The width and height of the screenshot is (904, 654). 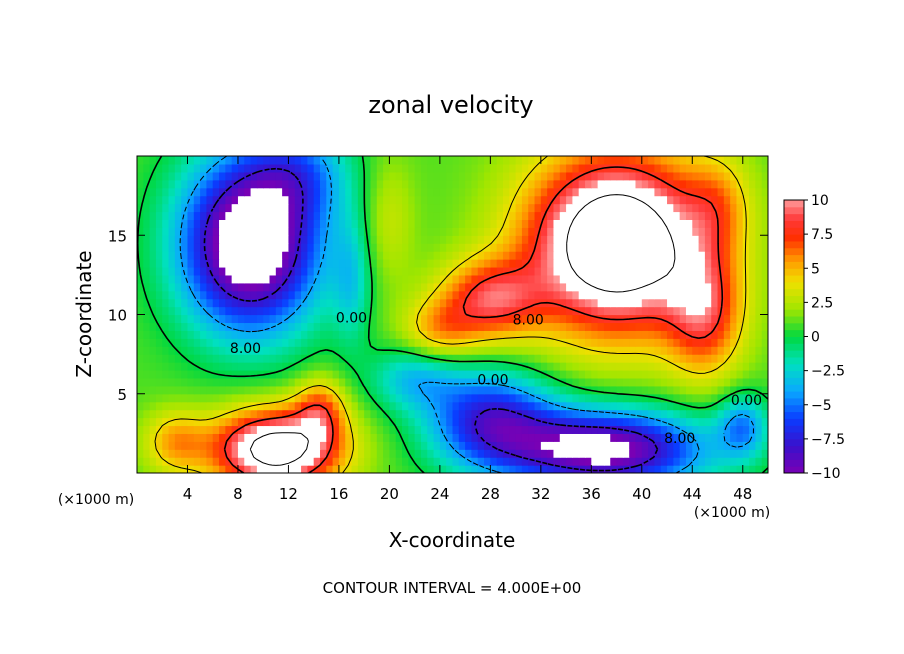 I want to click on colorbar-band, so click(x=794, y=299).